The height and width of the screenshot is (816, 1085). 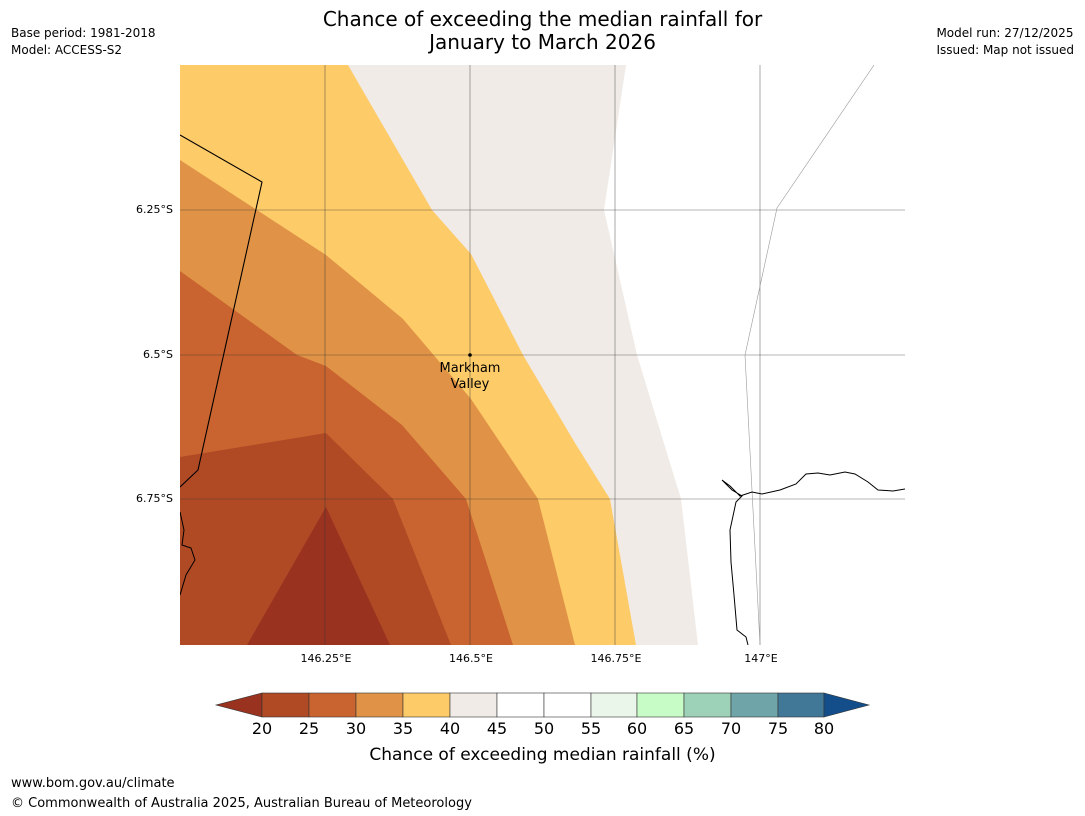 I want to click on coastline-right, so click(x=813, y=558).